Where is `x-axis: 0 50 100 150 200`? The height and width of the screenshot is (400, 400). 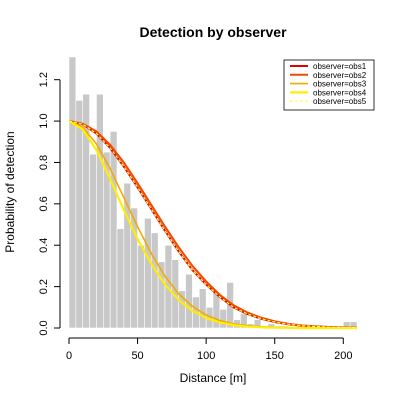 x-axis: 0 50 100 150 200 is located at coordinates (209, 349).